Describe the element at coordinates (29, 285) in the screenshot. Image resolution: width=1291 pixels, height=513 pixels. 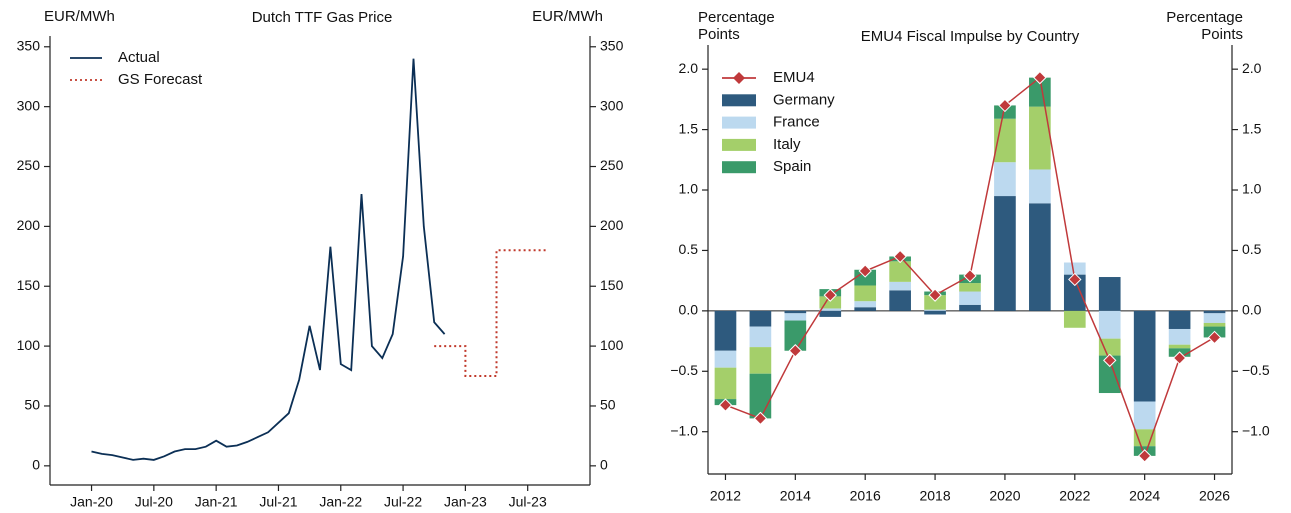
I see `y-tick-label: 150` at that location.